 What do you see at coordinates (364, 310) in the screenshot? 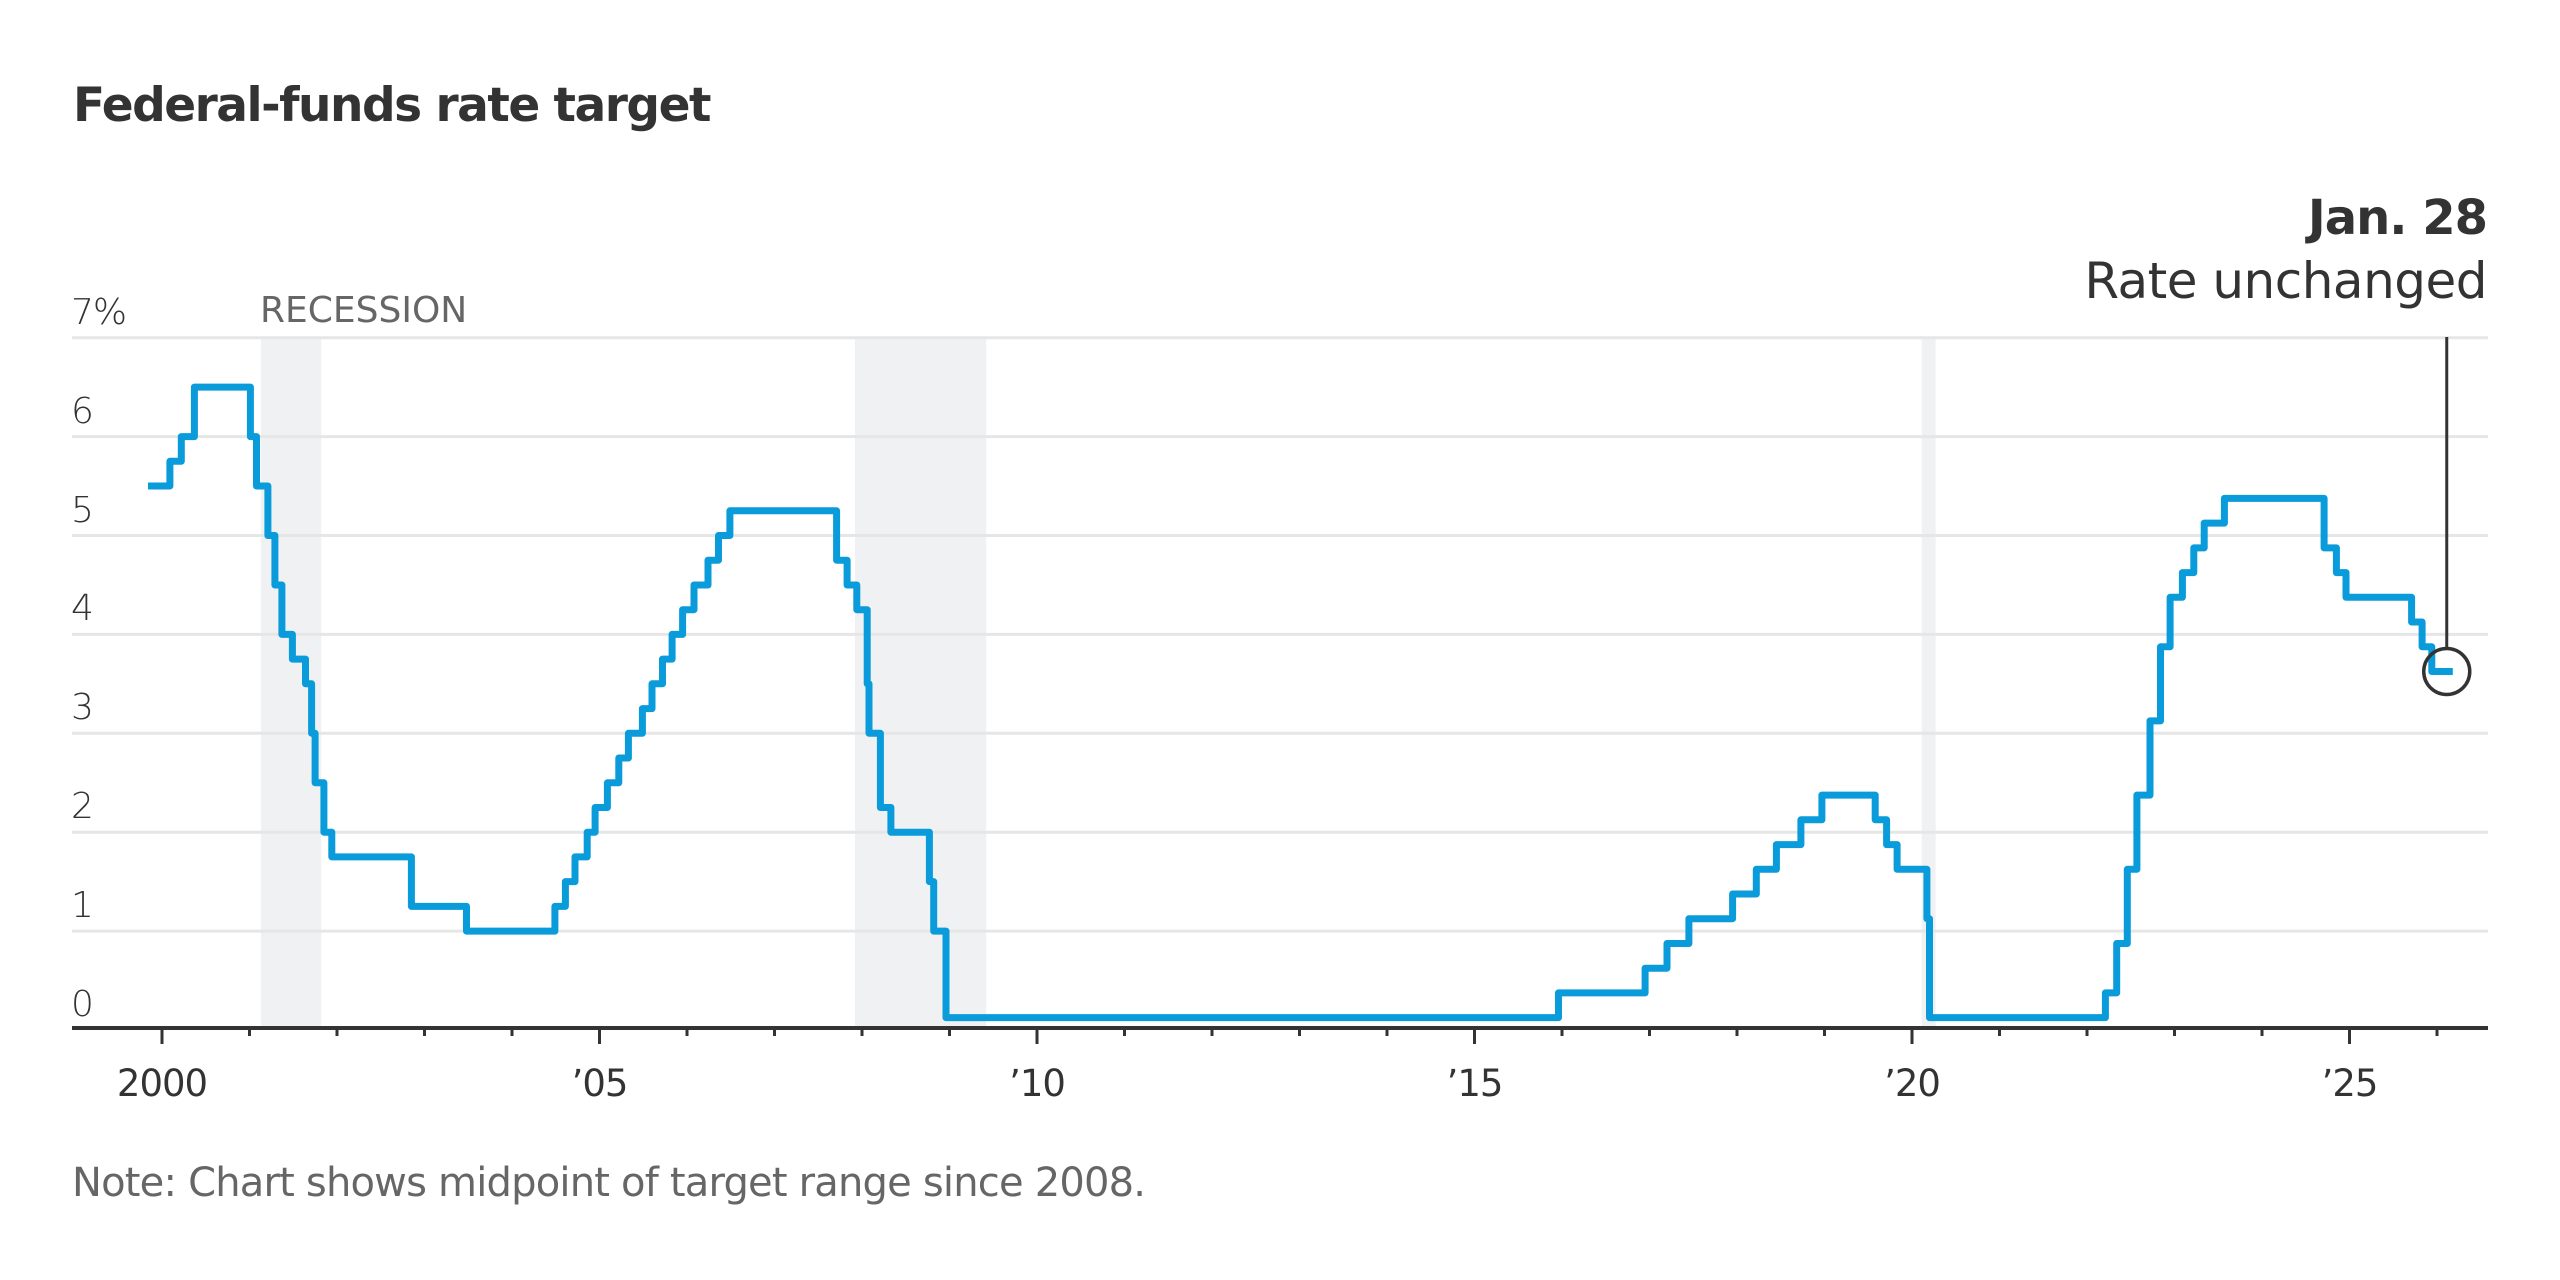
I see `recession-label: RECESSION` at bounding box center [364, 310].